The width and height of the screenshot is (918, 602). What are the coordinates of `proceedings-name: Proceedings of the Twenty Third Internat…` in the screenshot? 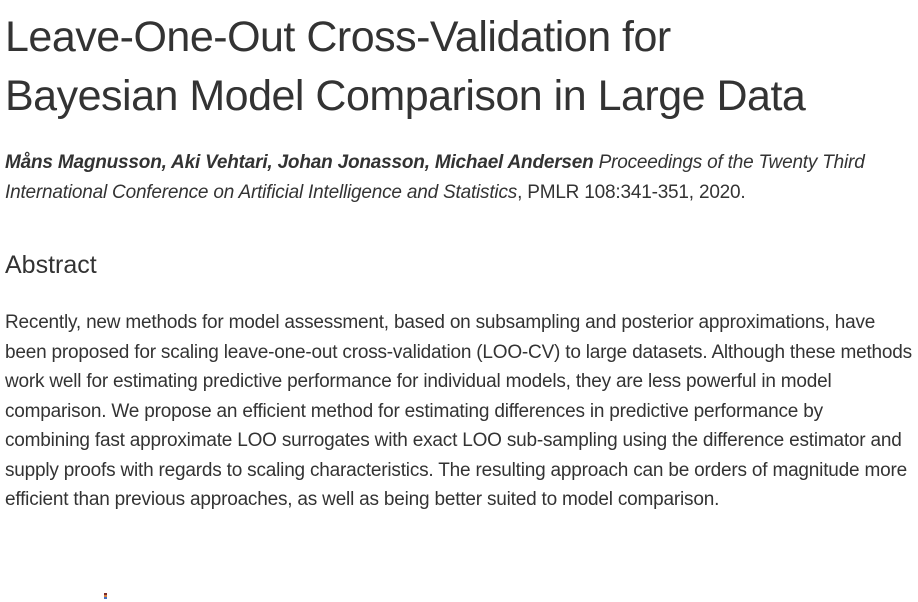 It's located at (435, 177).